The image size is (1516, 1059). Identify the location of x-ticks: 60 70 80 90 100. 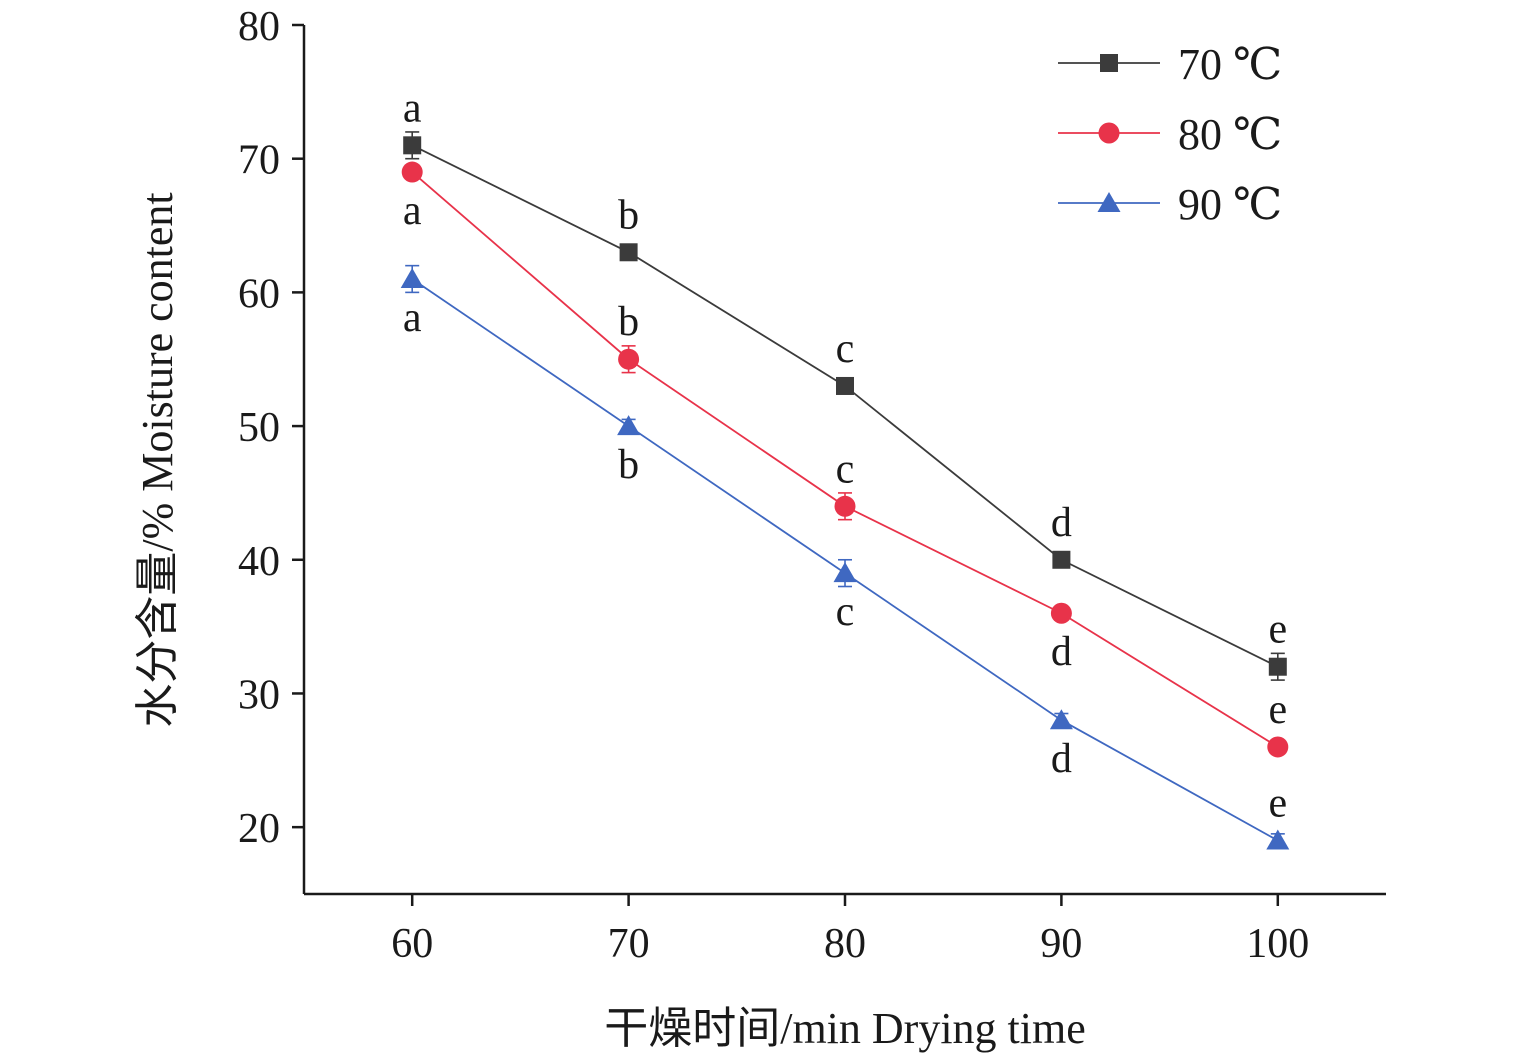
(850, 930).